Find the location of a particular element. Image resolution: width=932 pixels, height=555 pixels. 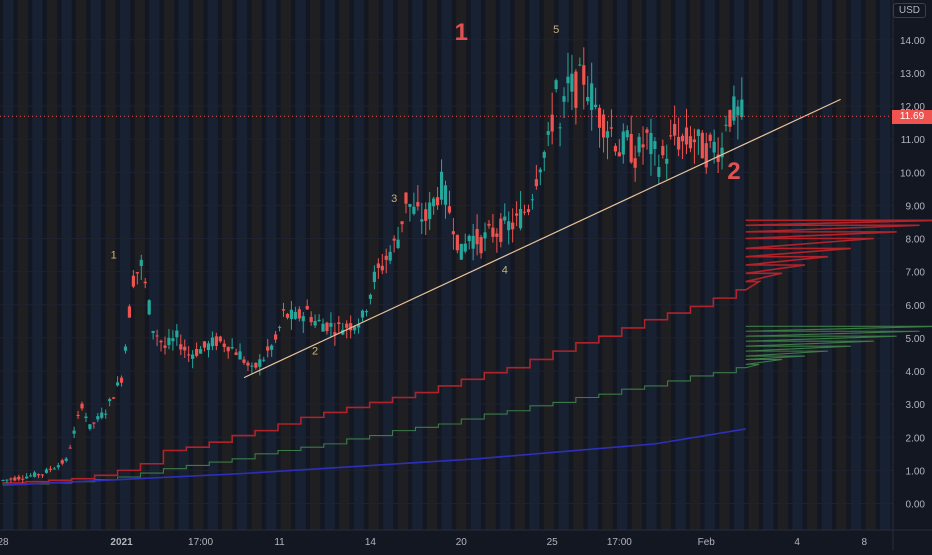

currency-label: USD is located at coordinates (909, 10).